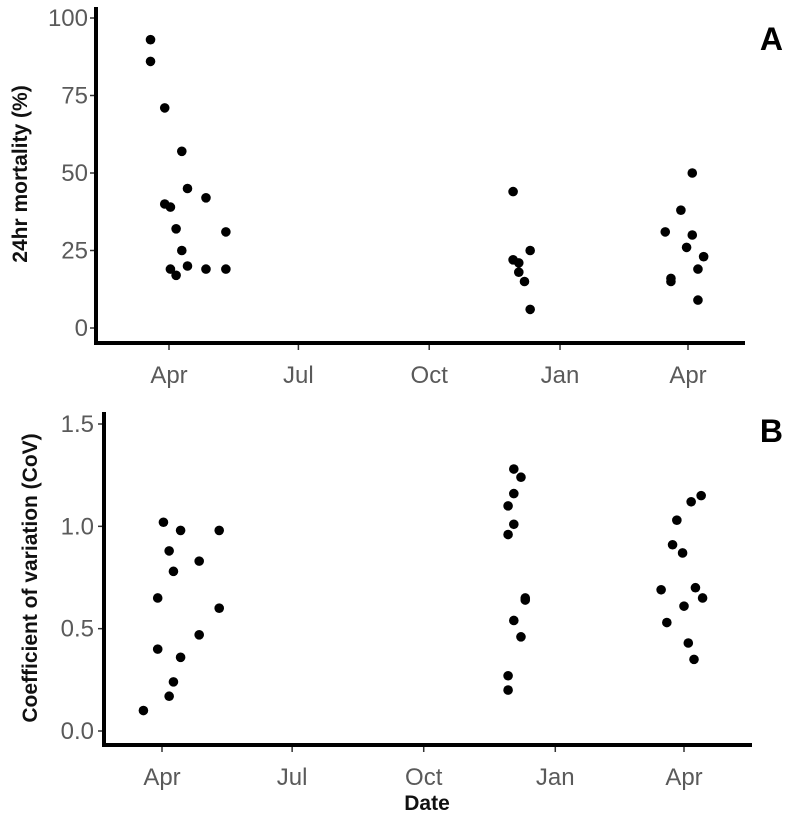 The height and width of the screenshot is (815, 799). Describe the element at coordinates (77, 424) in the screenshot. I see `panel-b-y-tick-label: 1.5` at that location.